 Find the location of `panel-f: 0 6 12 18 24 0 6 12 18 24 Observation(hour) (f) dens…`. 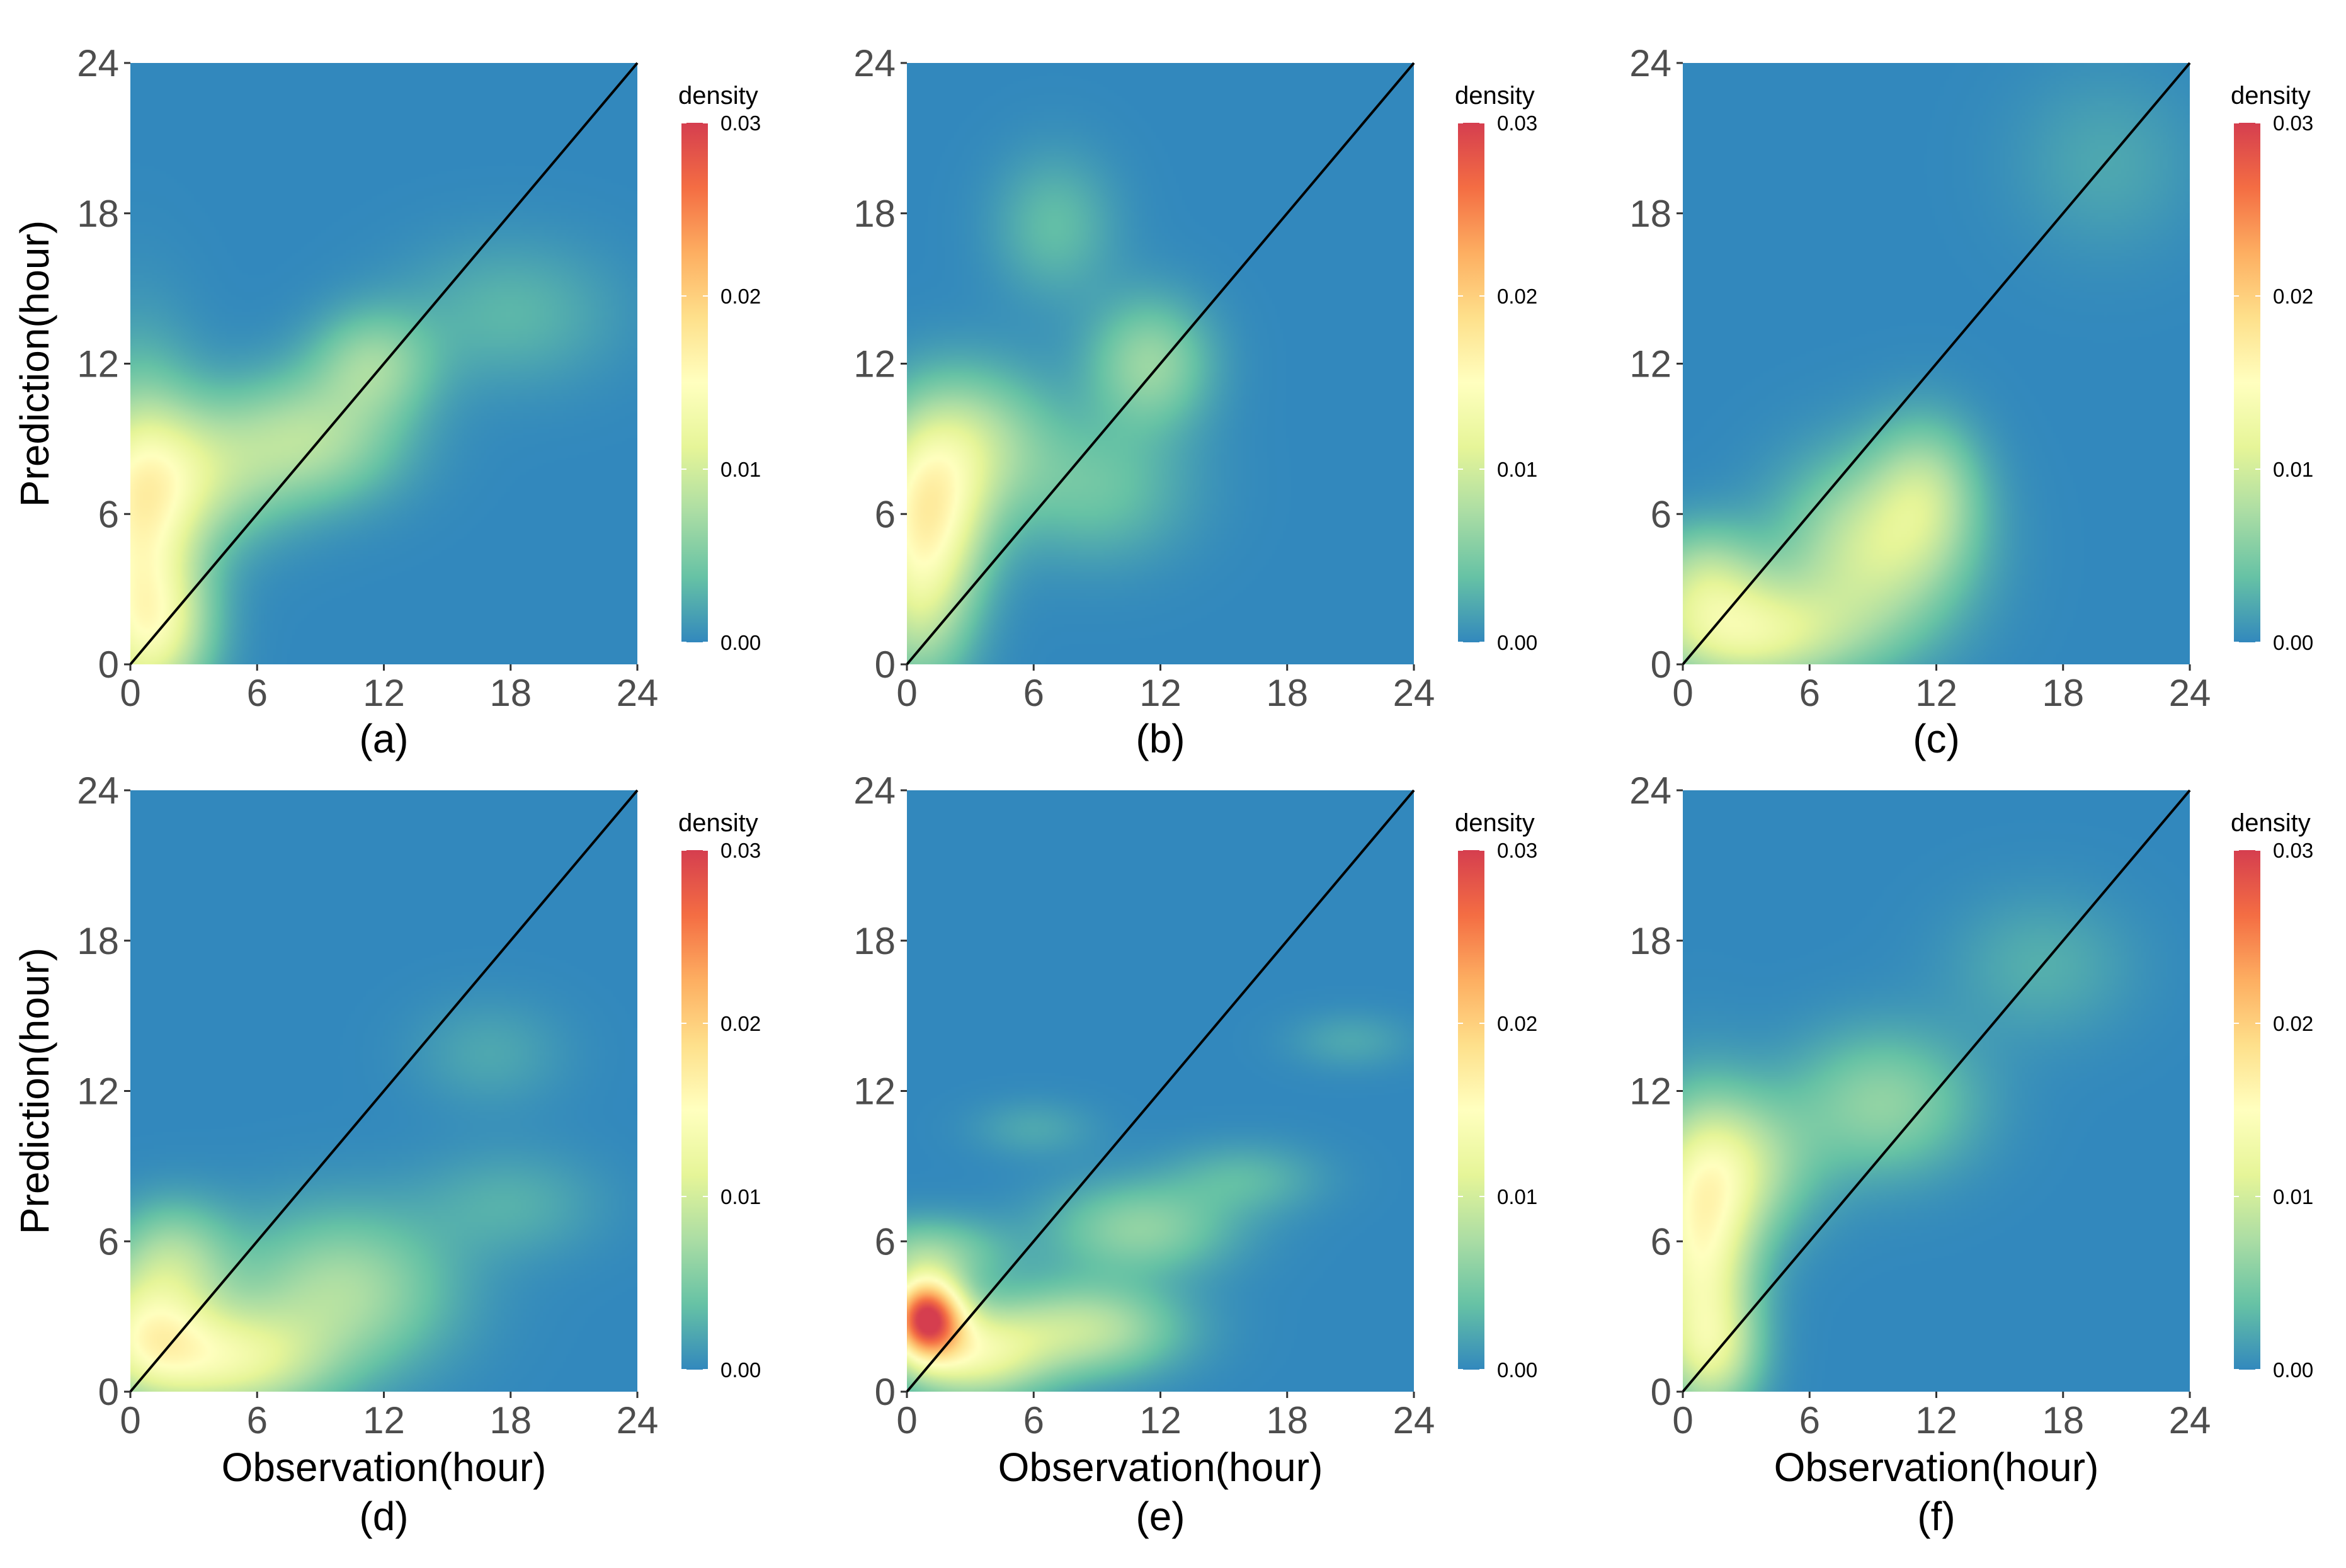

panel-f: 0 6 12 18 24 0 6 12 18 24 Observation(hour) (f) dens… is located at coordinates (1971, 1154).